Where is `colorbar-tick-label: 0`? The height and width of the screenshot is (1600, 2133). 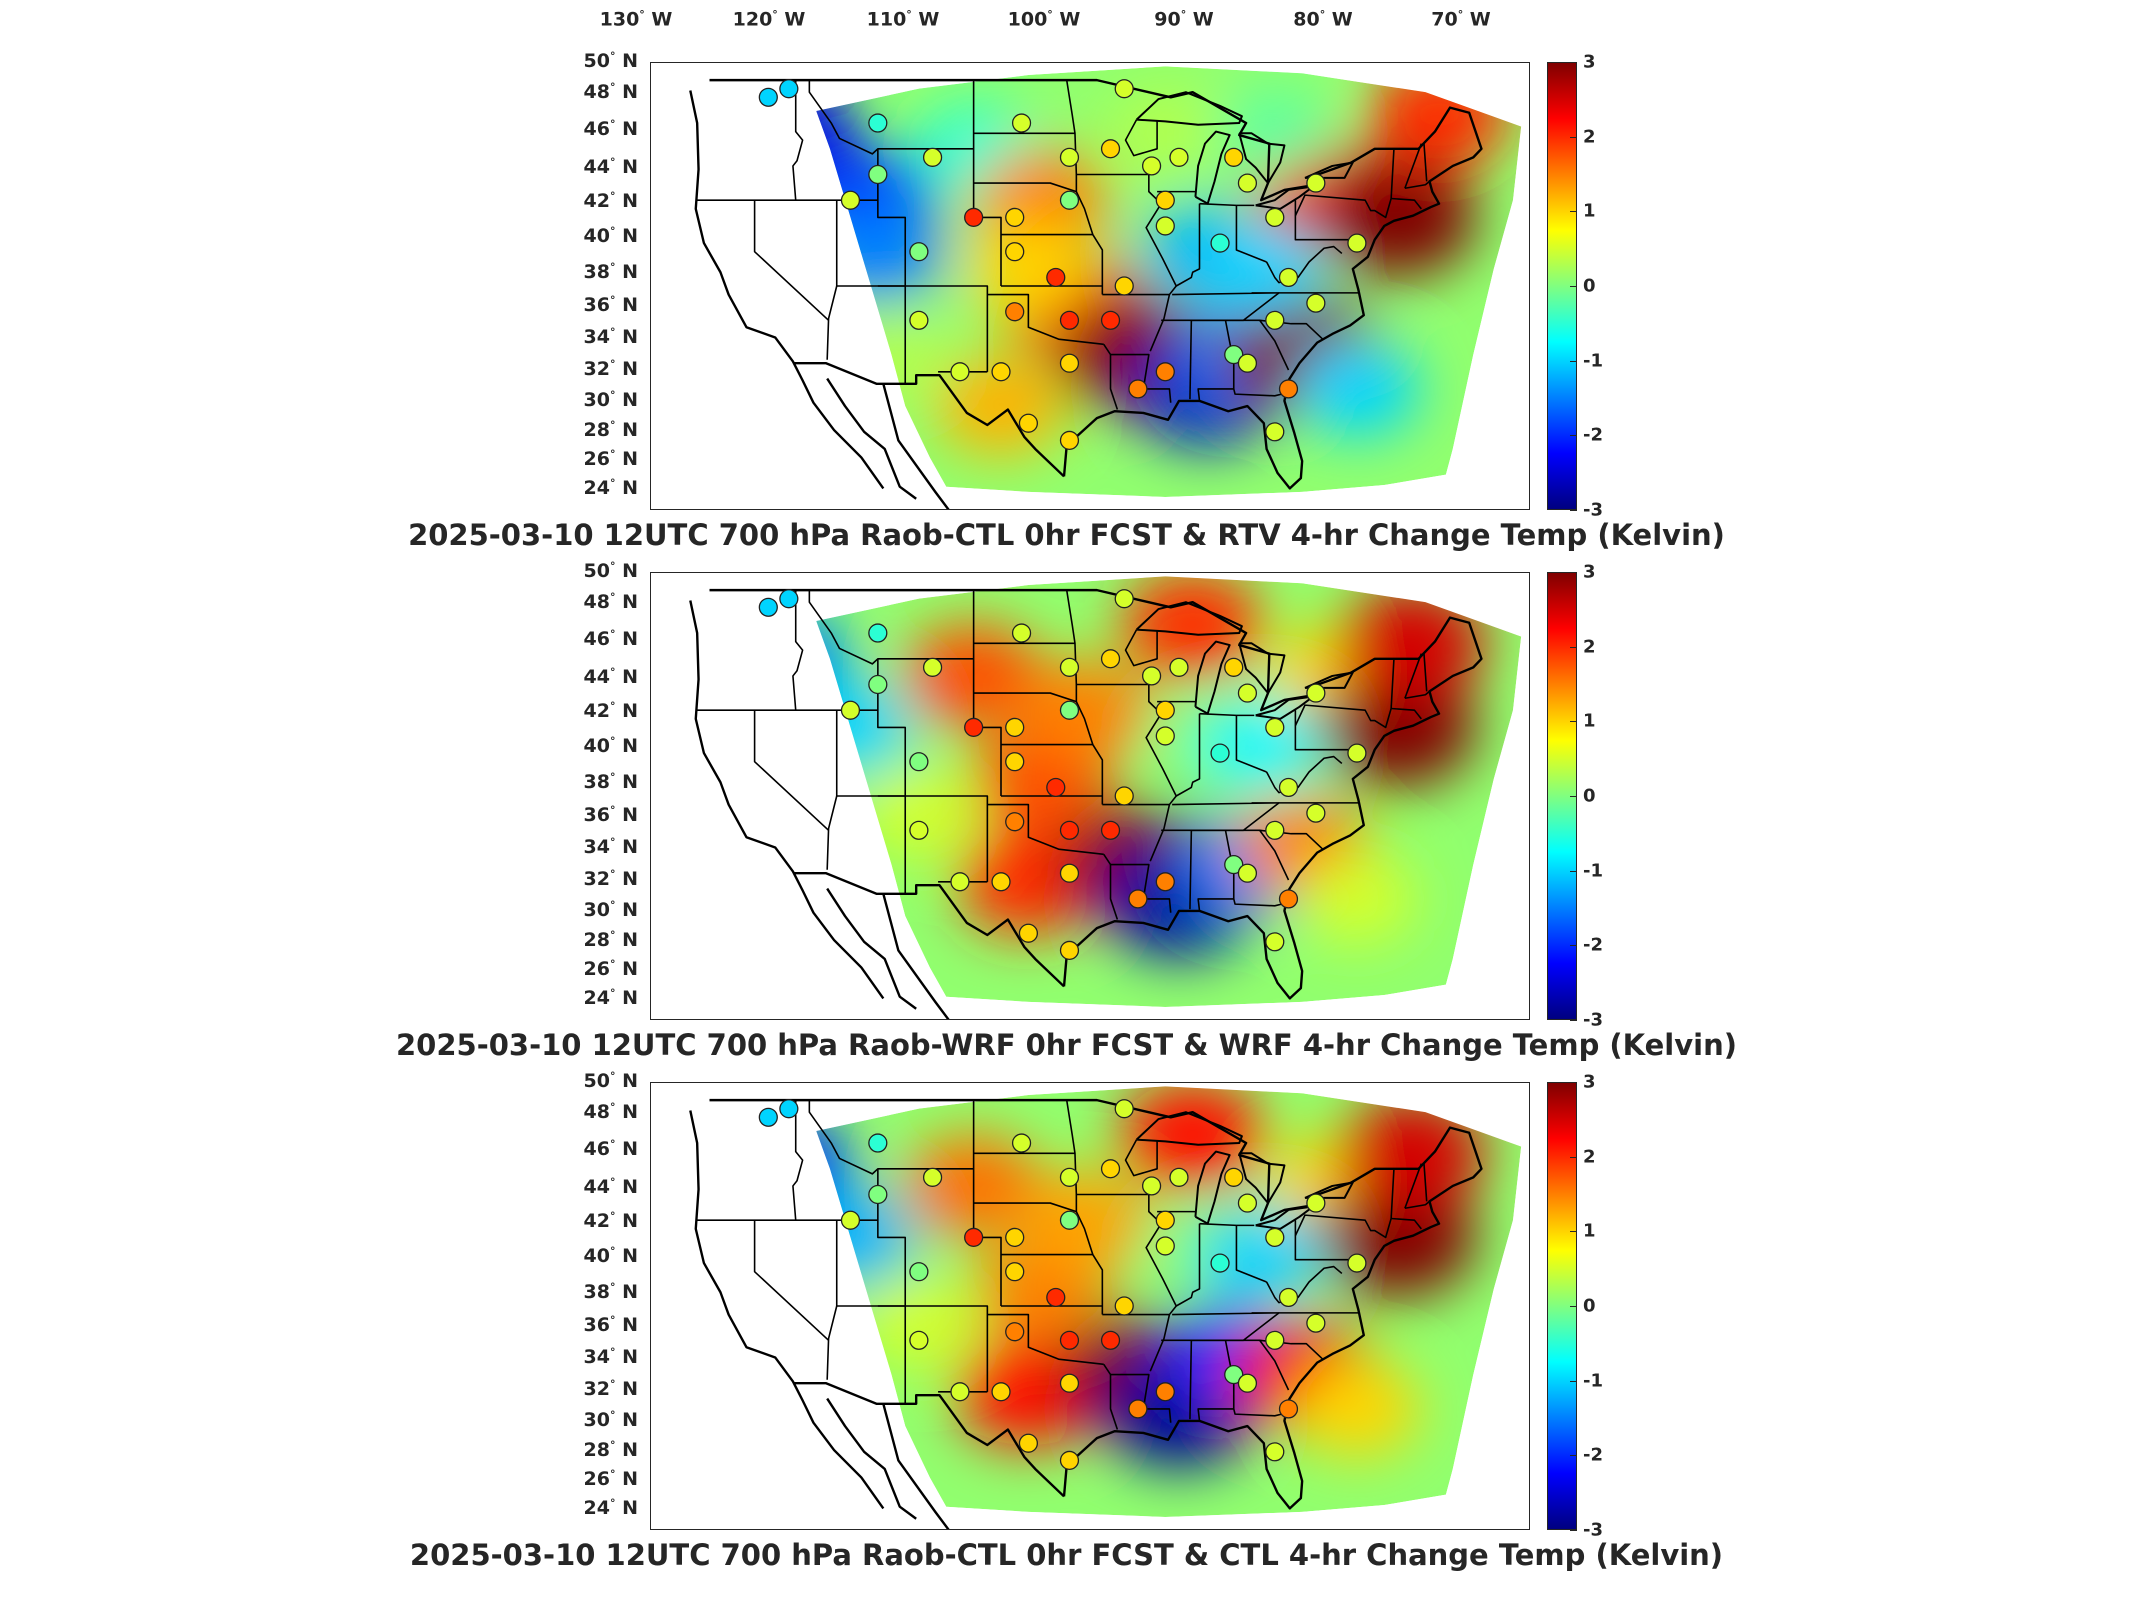
colorbar-tick-label: 0 is located at coordinates (1589, 286).